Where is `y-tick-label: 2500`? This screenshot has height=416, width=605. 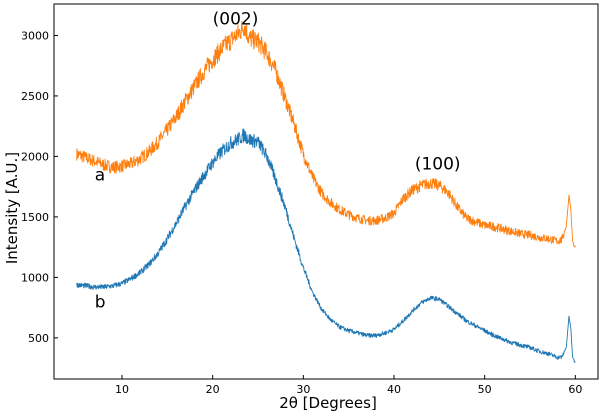
y-tick-label: 2500 is located at coordinates (35, 96).